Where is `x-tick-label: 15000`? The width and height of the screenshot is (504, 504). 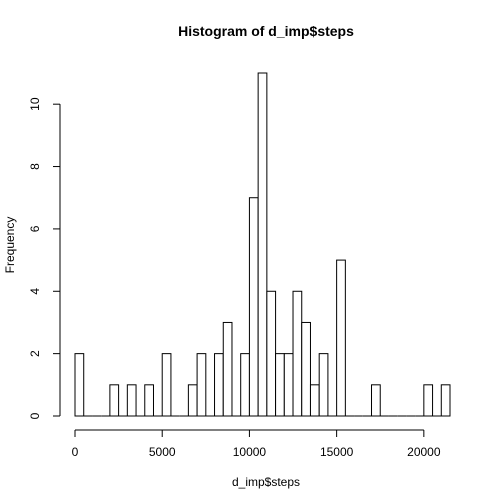
x-tick-label: 15000 is located at coordinates (337, 452).